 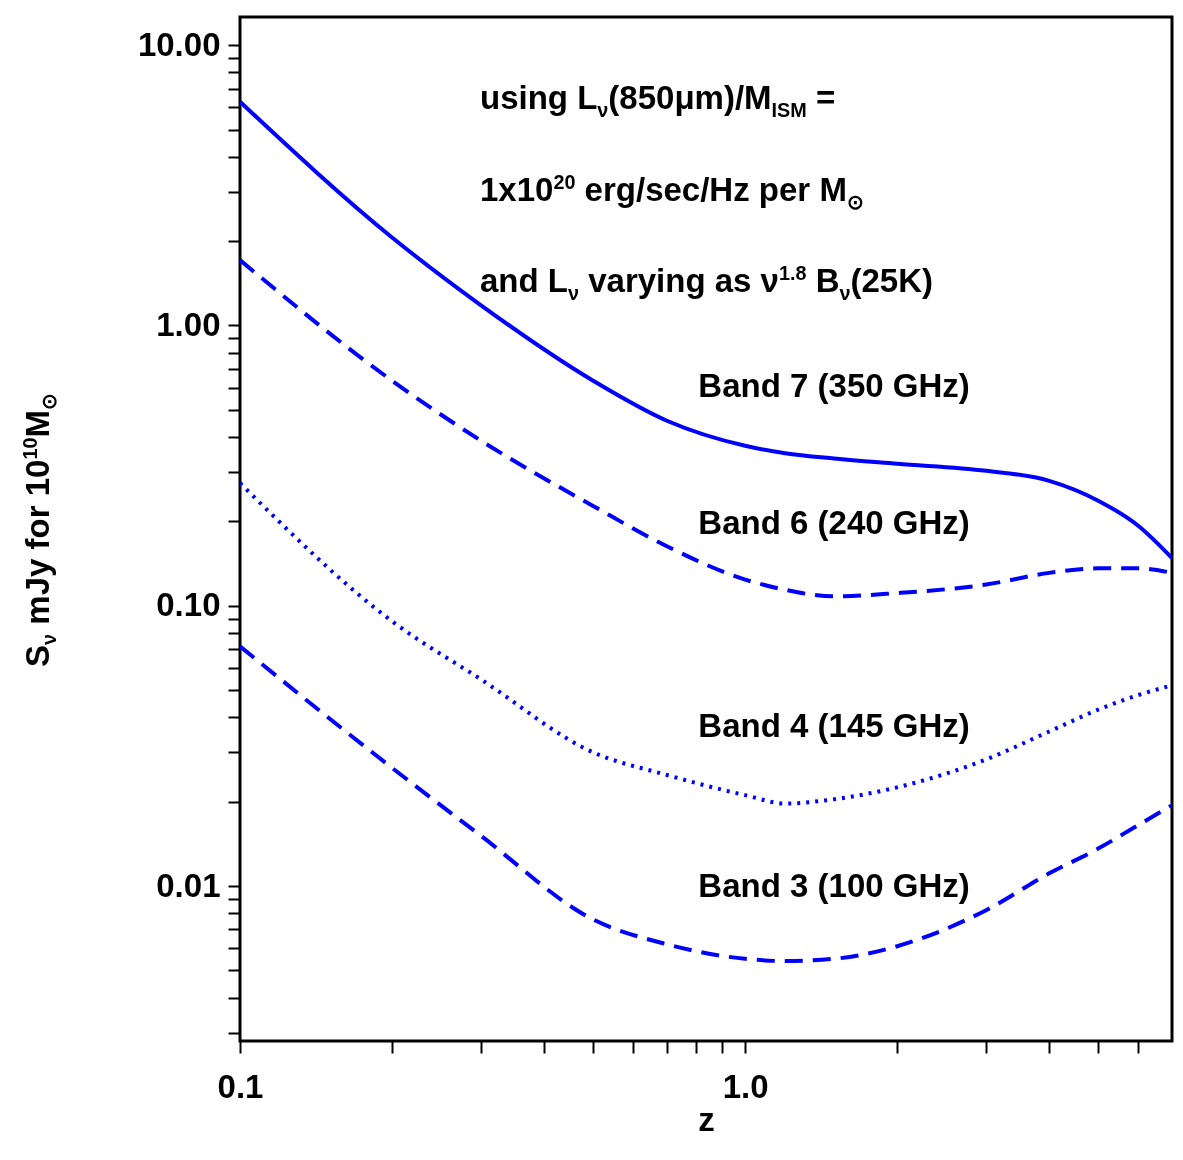 I want to click on y-tick-label: 10.00, so click(x=179, y=44).